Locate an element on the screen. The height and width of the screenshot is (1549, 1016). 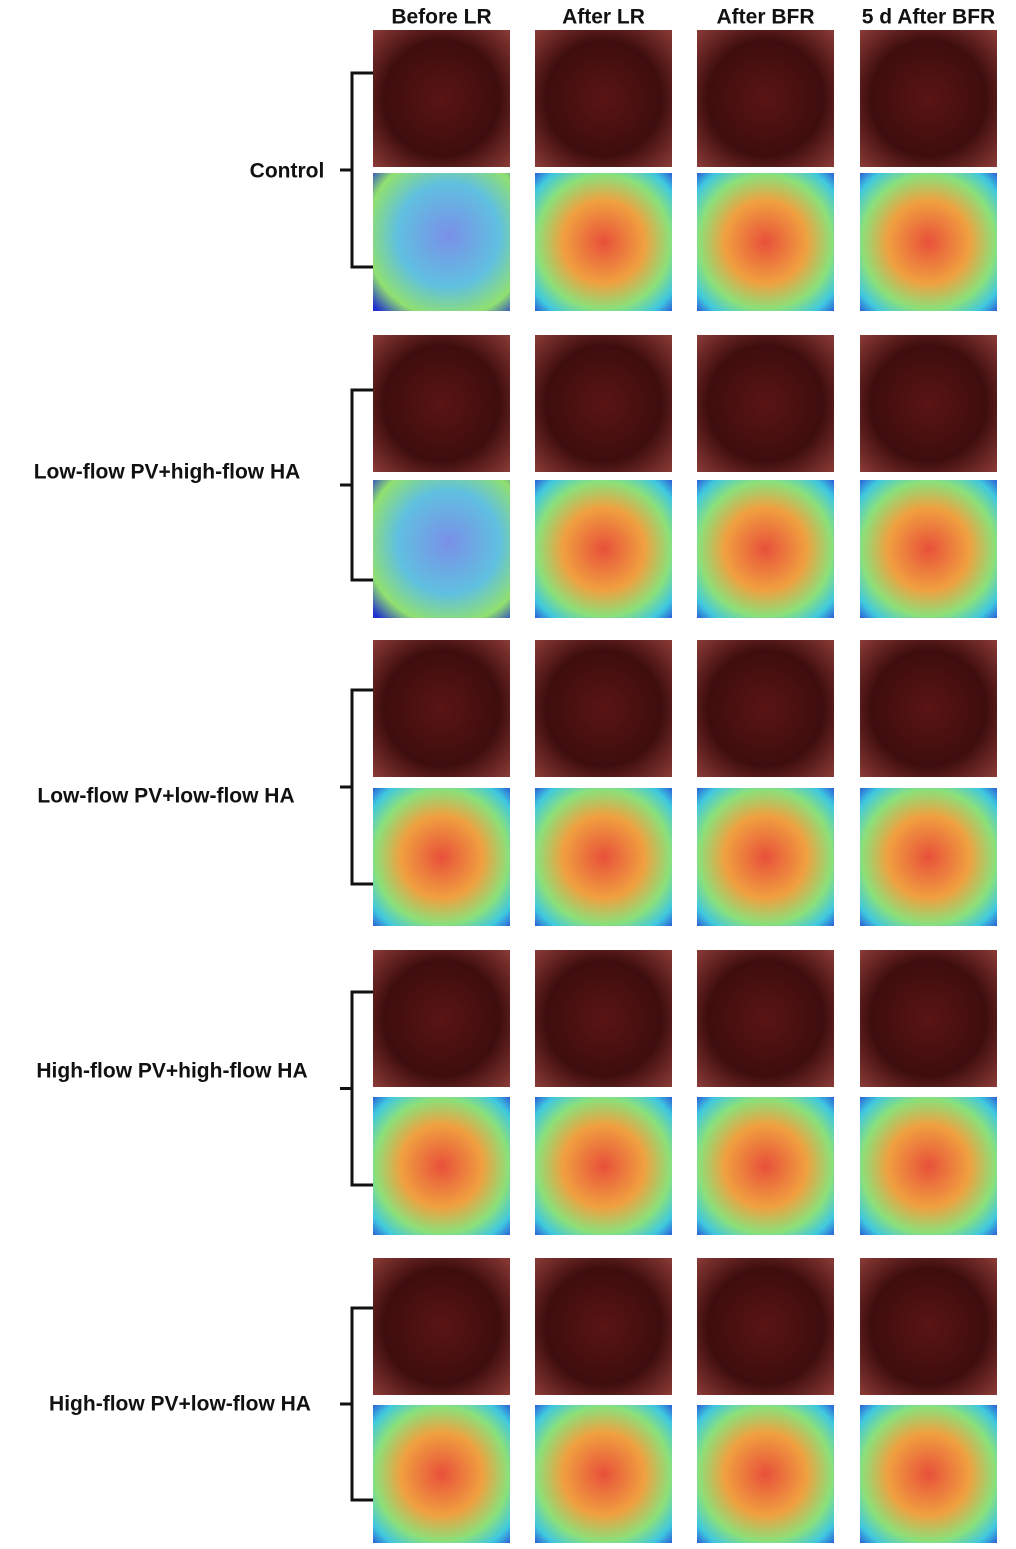
column-header: 5 d After BFR is located at coordinates (928, 17).